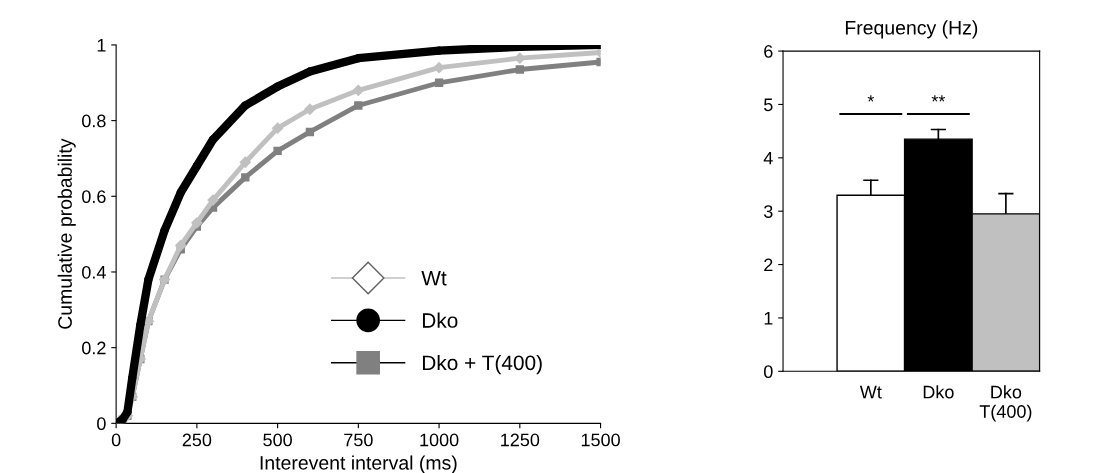 The width and height of the screenshot is (1106, 473). Describe the element at coordinates (277, 440) in the screenshot. I see `x-tick-label: 500` at that location.